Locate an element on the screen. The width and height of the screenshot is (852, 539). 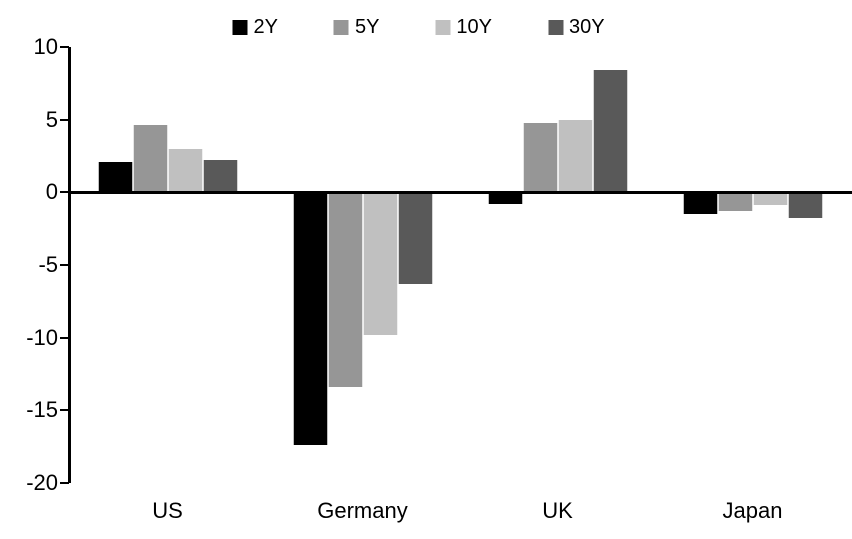
zero-baseline is located at coordinates (460, 192).